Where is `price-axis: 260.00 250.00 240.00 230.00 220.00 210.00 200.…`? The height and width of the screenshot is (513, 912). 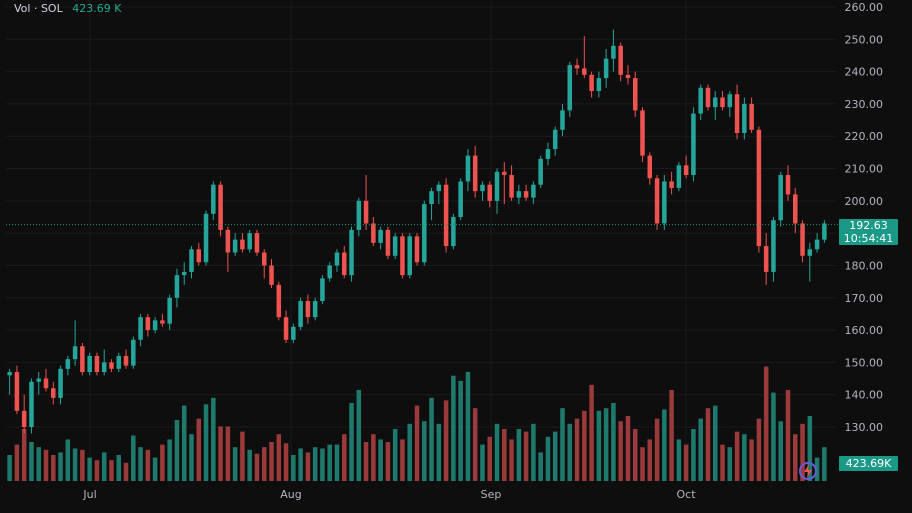
price-axis: 260.00 250.00 240.00 230.00 220.00 210.00 200.… is located at coordinates (864, 217).